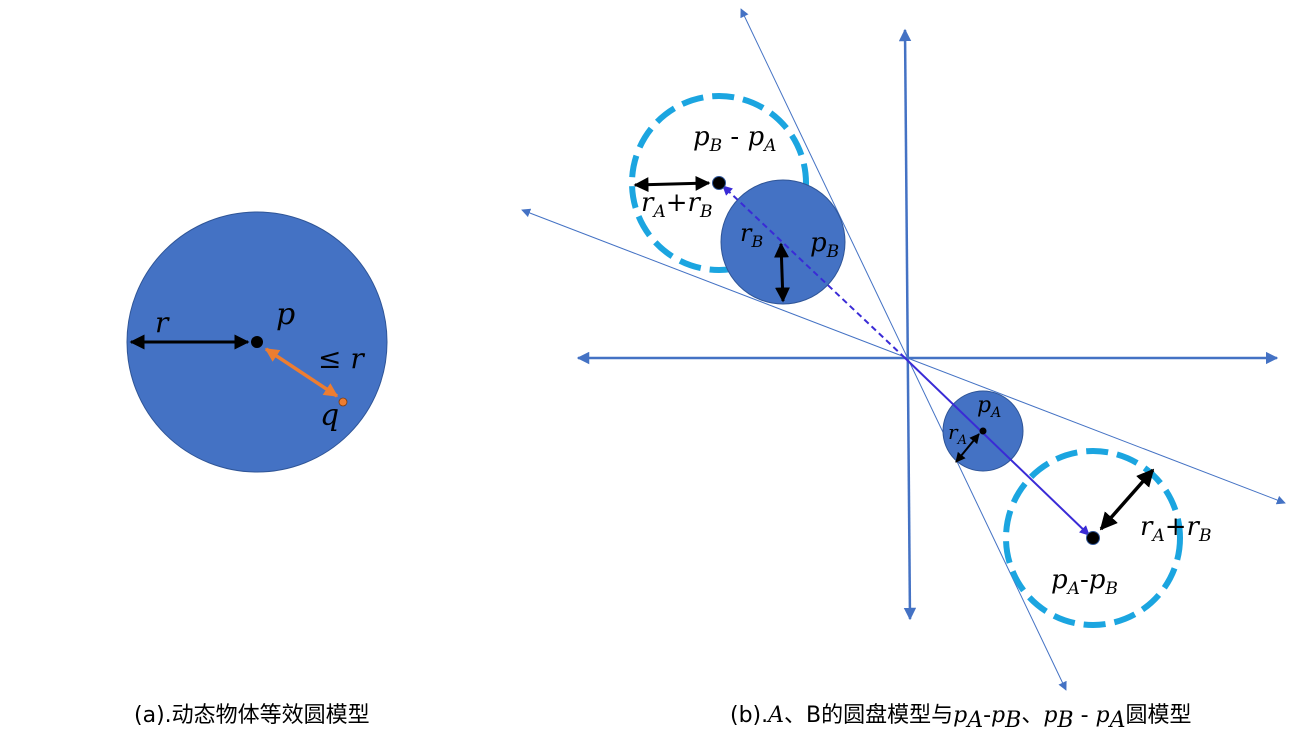  Describe the element at coordinates (341, 358) in the screenshot. I see `label-le-r: ≤ r` at that location.